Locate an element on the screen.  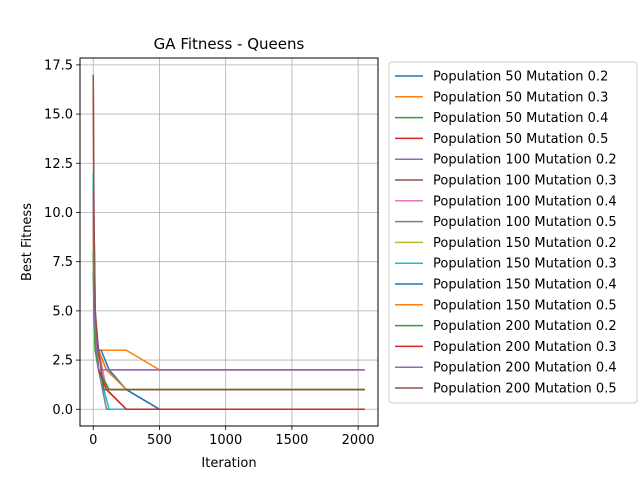
legend-label-6: Population 100 Mutation 0.3 is located at coordinates (525, 181).